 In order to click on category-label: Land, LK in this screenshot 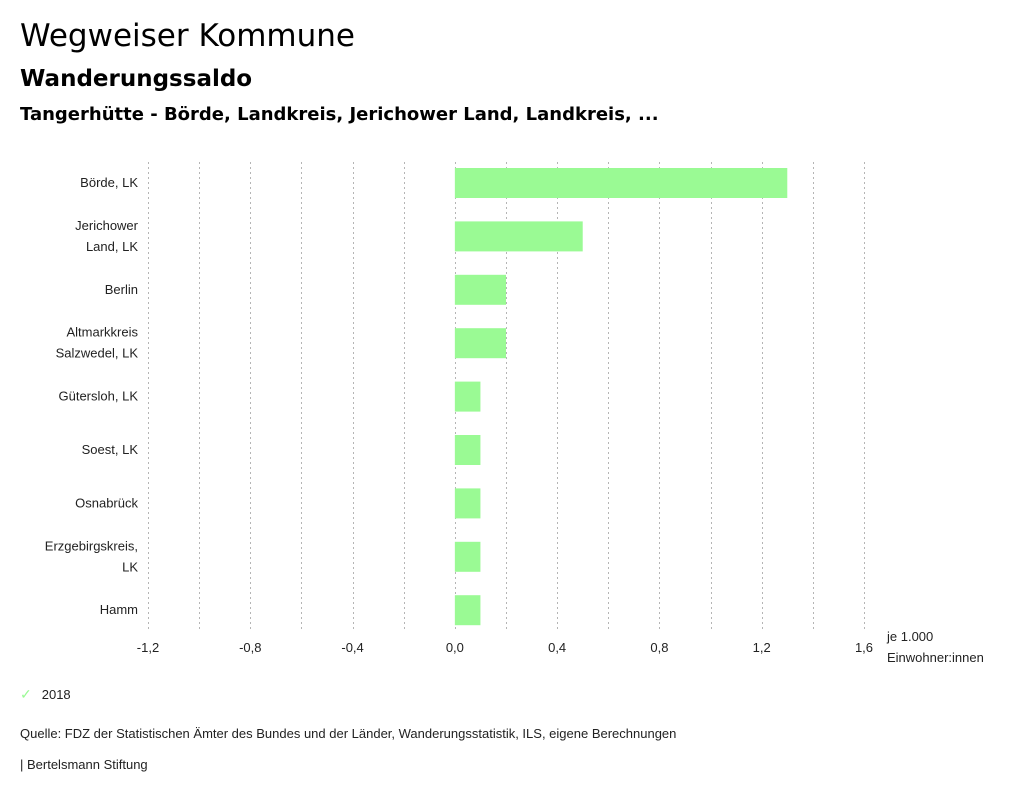, I will do `click(112, 246)`.